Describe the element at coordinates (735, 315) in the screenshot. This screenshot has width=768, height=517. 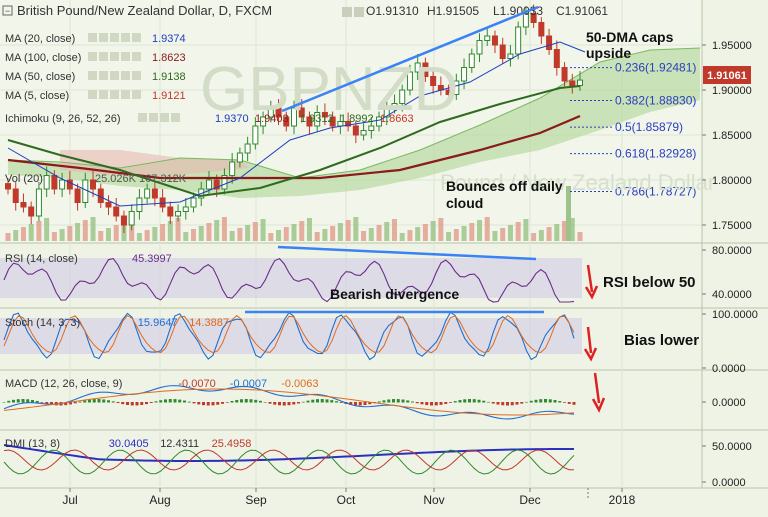
I see `osc-tick-label: 100.0000` at that location.